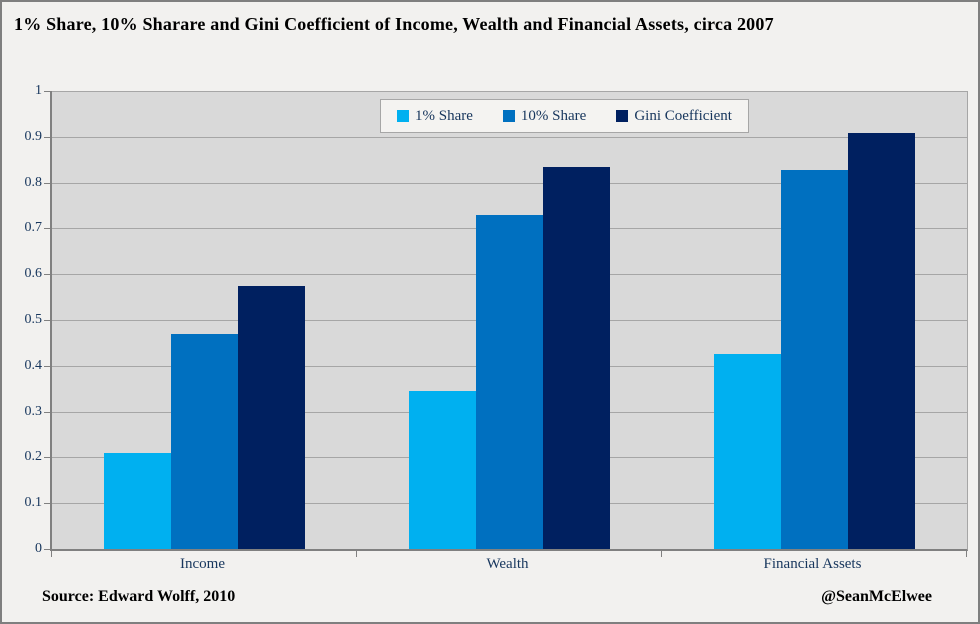 The width and height of the screenshot is (980, 624). What do you see at coordinates (33, 319) in the screenshot?
I see `y-tick-label: 0.5` at bounding box center [33, 319].